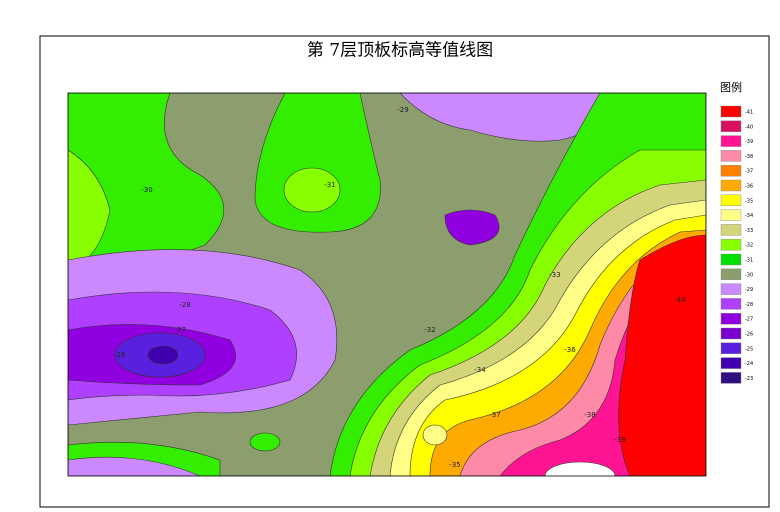  What do you see at coordinates (749, 216) in the screenshot?
I see `legend-label: -34` at bounding box center [749, 216].